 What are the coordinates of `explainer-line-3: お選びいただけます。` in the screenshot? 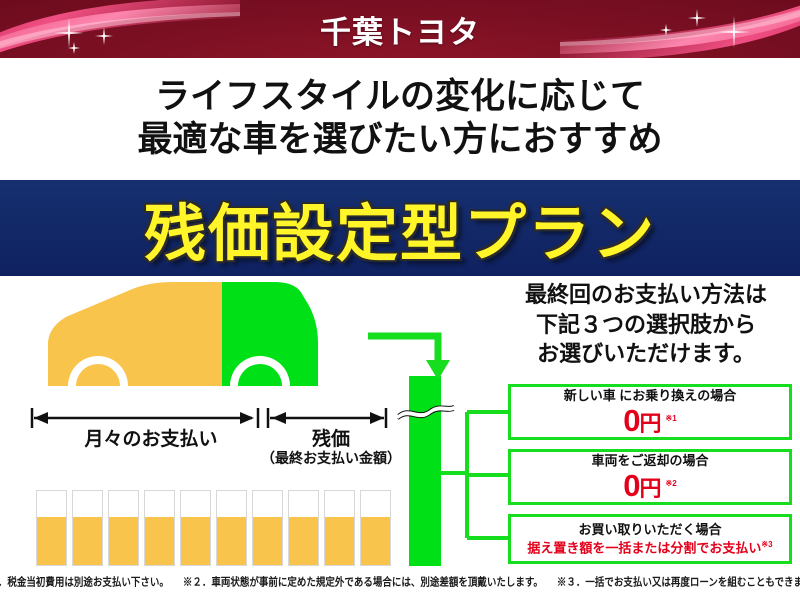 It's located at (646, 354).